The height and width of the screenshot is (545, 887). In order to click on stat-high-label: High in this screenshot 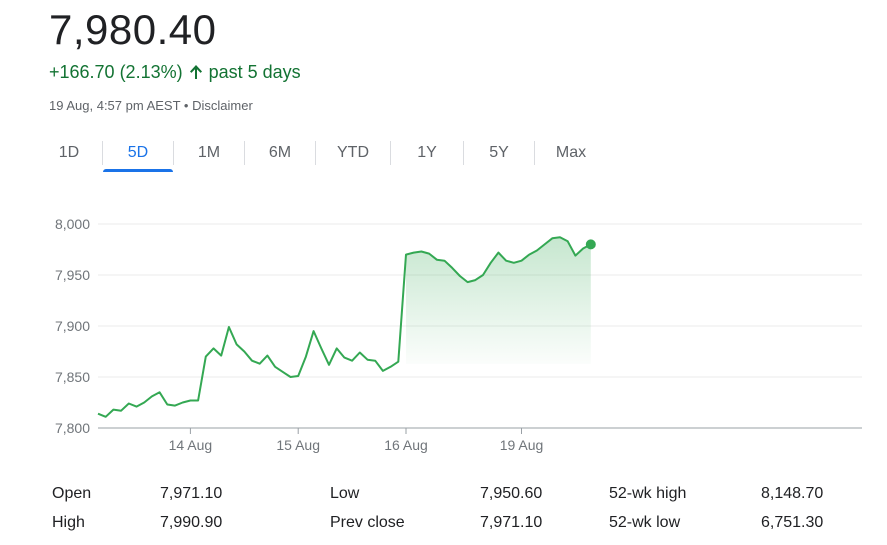, I will do `click(68, 522)`.